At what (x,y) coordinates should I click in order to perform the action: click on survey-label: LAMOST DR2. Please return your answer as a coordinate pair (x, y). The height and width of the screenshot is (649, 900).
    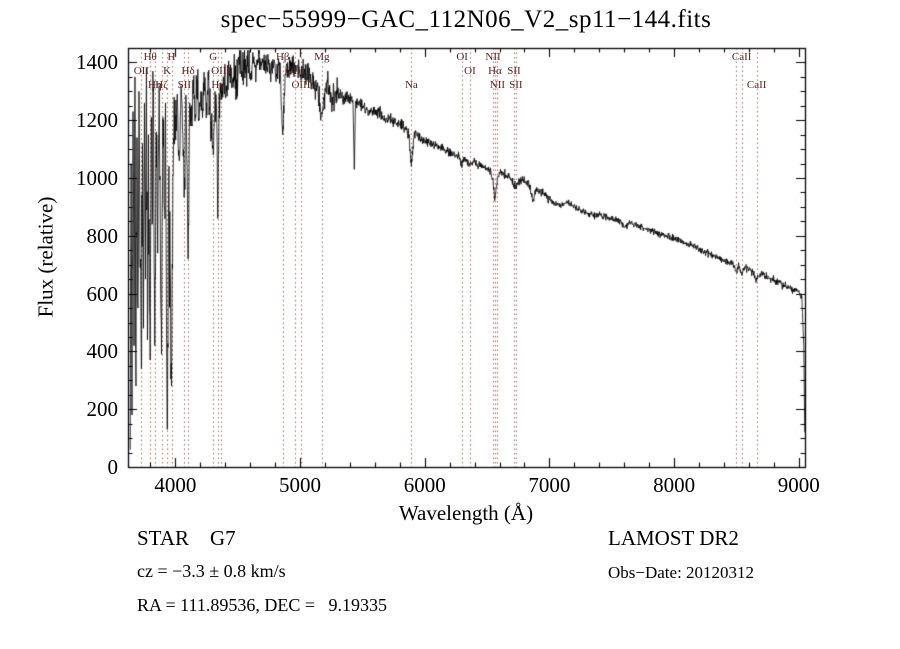
    Looking at the image, I should click on (673, 538).